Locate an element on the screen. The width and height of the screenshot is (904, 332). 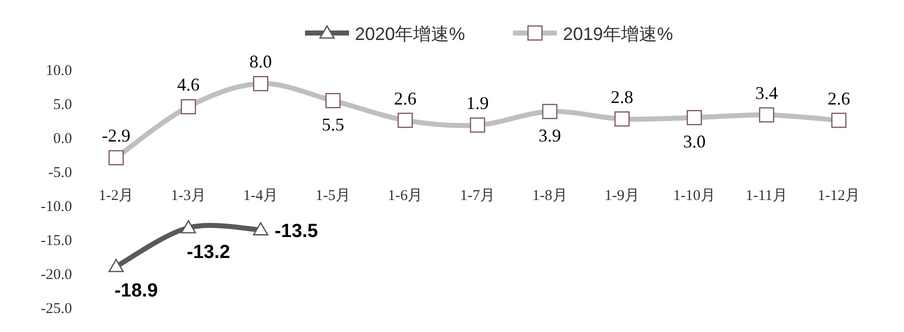
x-tick-label: 1-8月 is located at coordinates (550, 196).